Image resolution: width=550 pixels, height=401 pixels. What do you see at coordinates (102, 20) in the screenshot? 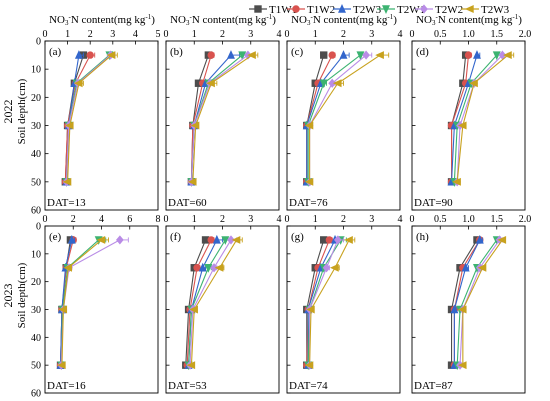
I see `x-axis-title: NO3-N content(mg kg-1)` at bounding box center [102, 20].